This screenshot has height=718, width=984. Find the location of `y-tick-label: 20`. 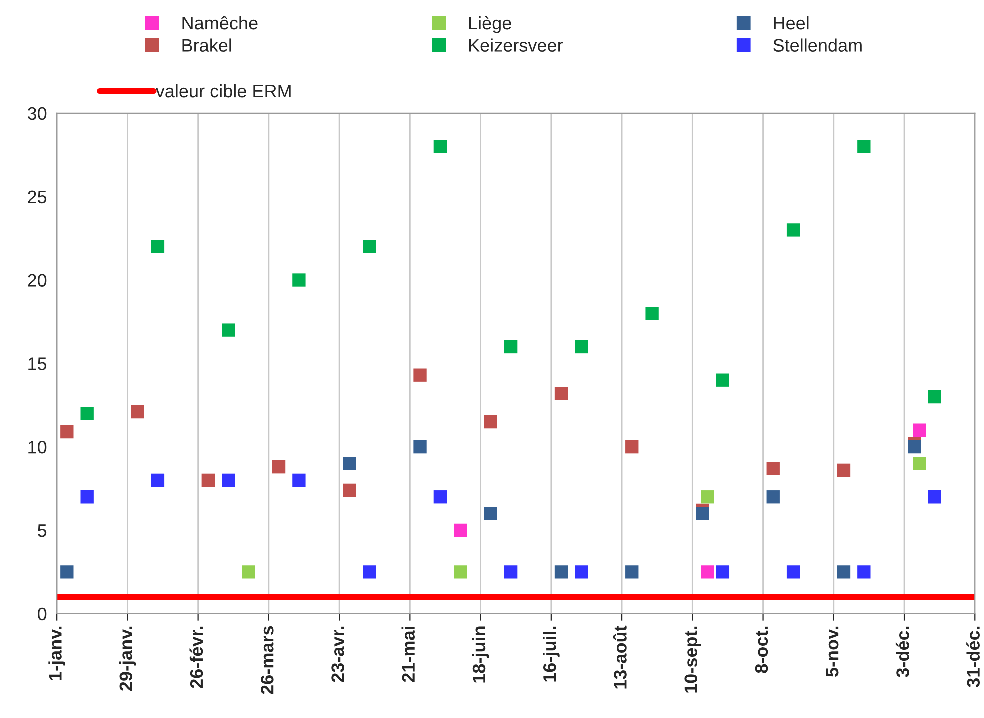

y-tick-label: 20 is located at coordinates (37, 280).